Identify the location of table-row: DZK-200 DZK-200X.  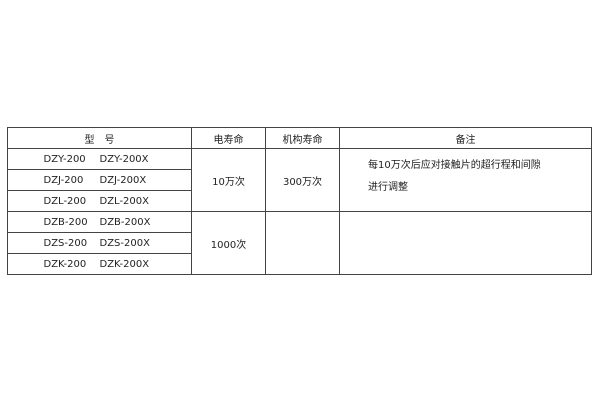
(299, 264).